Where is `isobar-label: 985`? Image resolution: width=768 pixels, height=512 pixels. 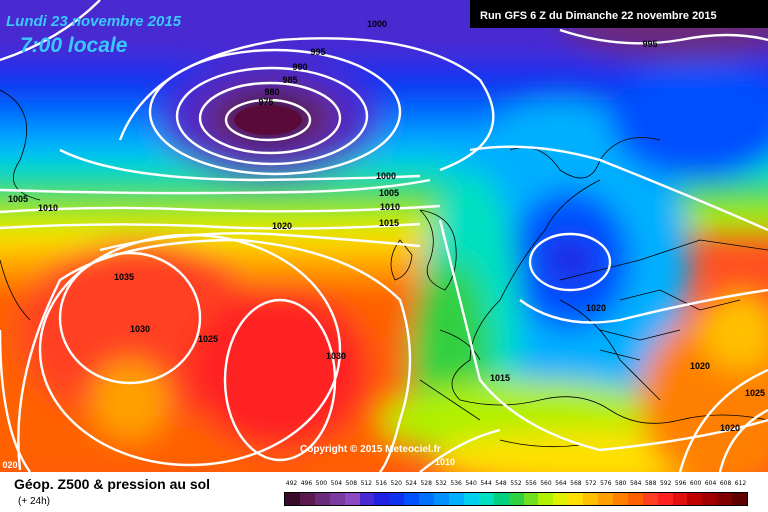
isobar-label: 985 is located at coordinates (289, 80).